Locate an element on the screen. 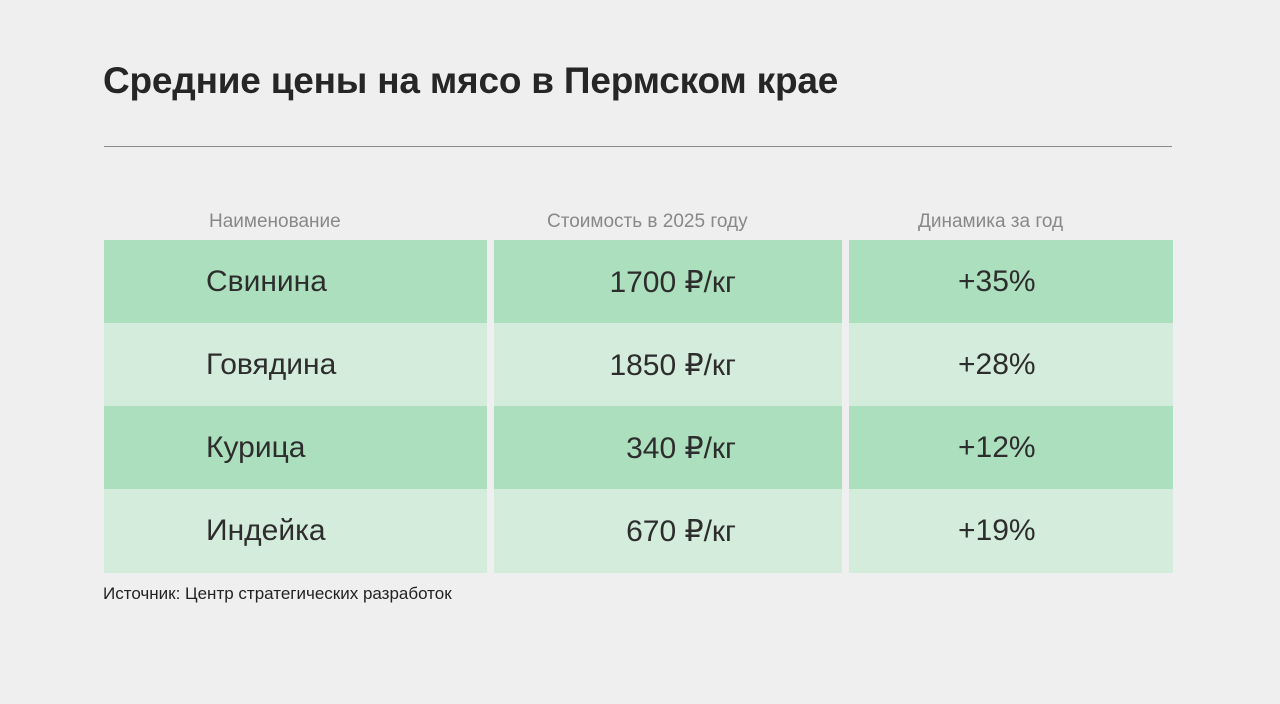 This screenshot has width=1280, height=704. chart-title: Средние цены на мясо в Пермском крае is located at coordinates (471, 80).